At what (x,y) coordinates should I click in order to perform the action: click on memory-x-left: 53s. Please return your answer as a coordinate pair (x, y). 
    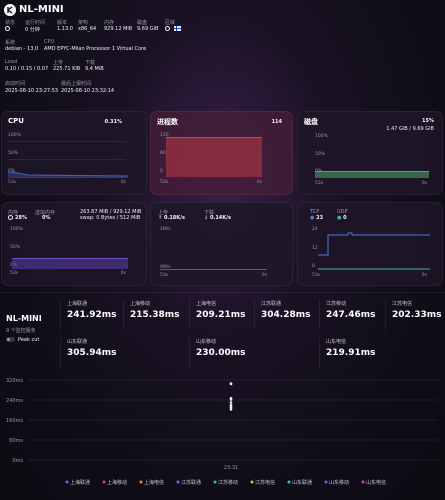
    Looking at the image, I should click on (14, 273).